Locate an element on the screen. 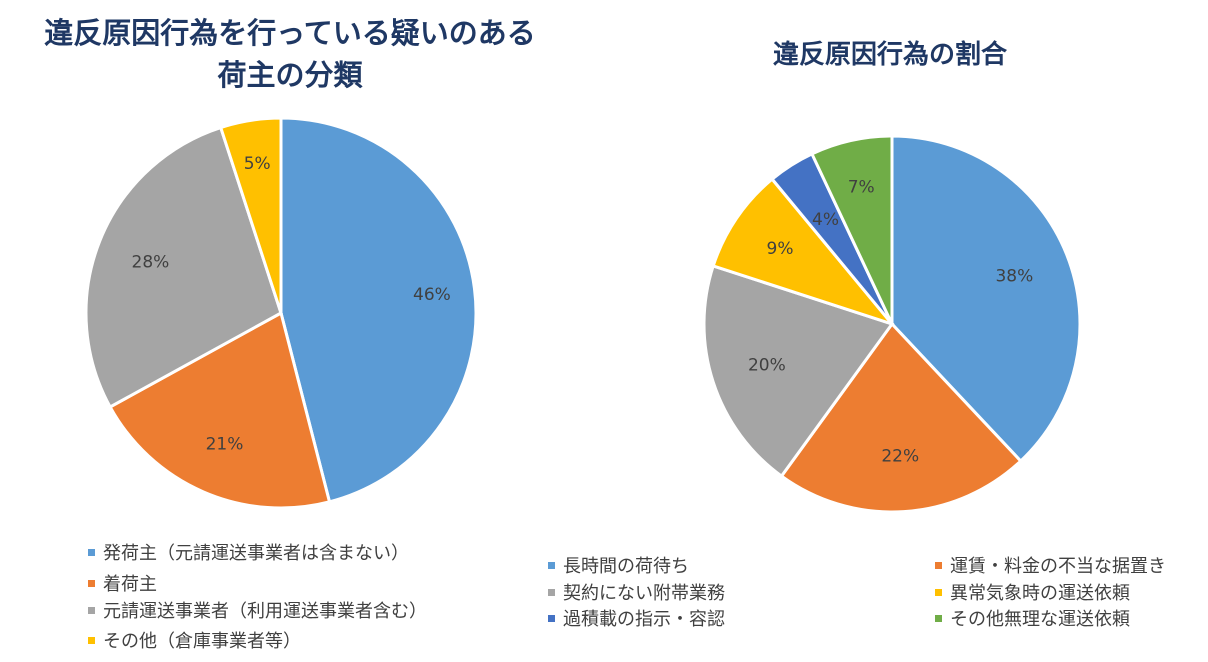 The height and width of the screenshot is (662, 1208). legend-label: その他無理な運送依頼 is located at coordinates (1040, 619).